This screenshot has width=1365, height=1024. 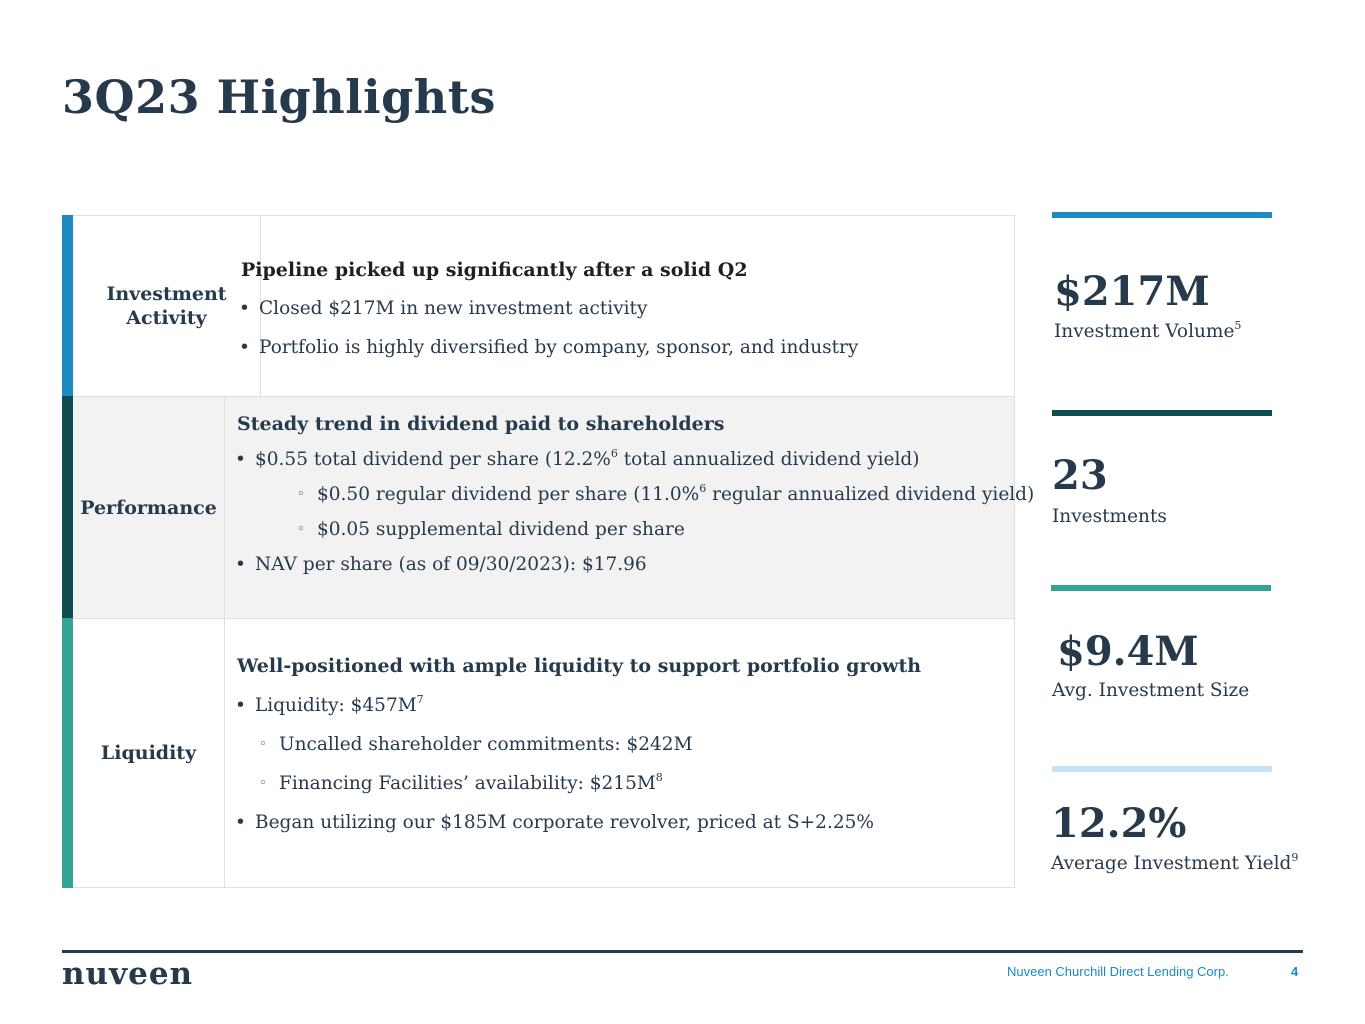 What do you see at coordinates (1119, 823) in the screenshot?
I see `avg-investment-yield-value: 12.2%` at bounding box center [1119, 823].